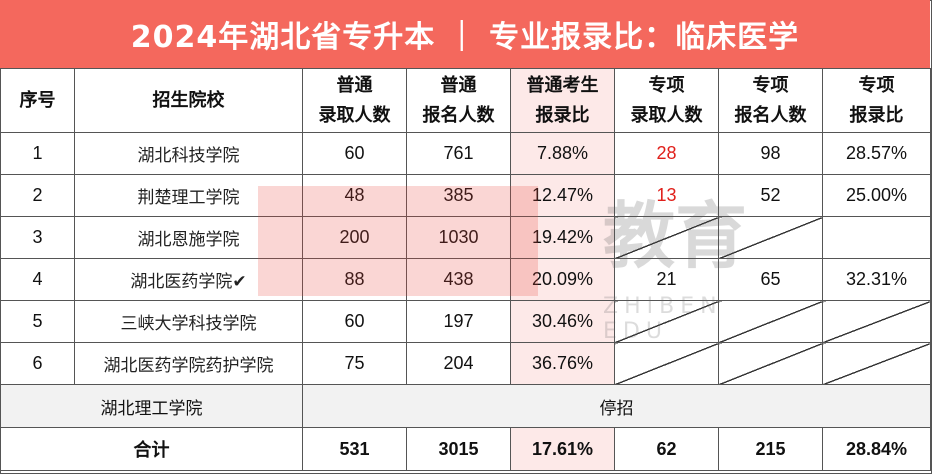 The image size is (932, 474). What do you see at coordinates (37, 237) in the screenshot?
I see `row-seq: 3` at bounding box center [37, 237].